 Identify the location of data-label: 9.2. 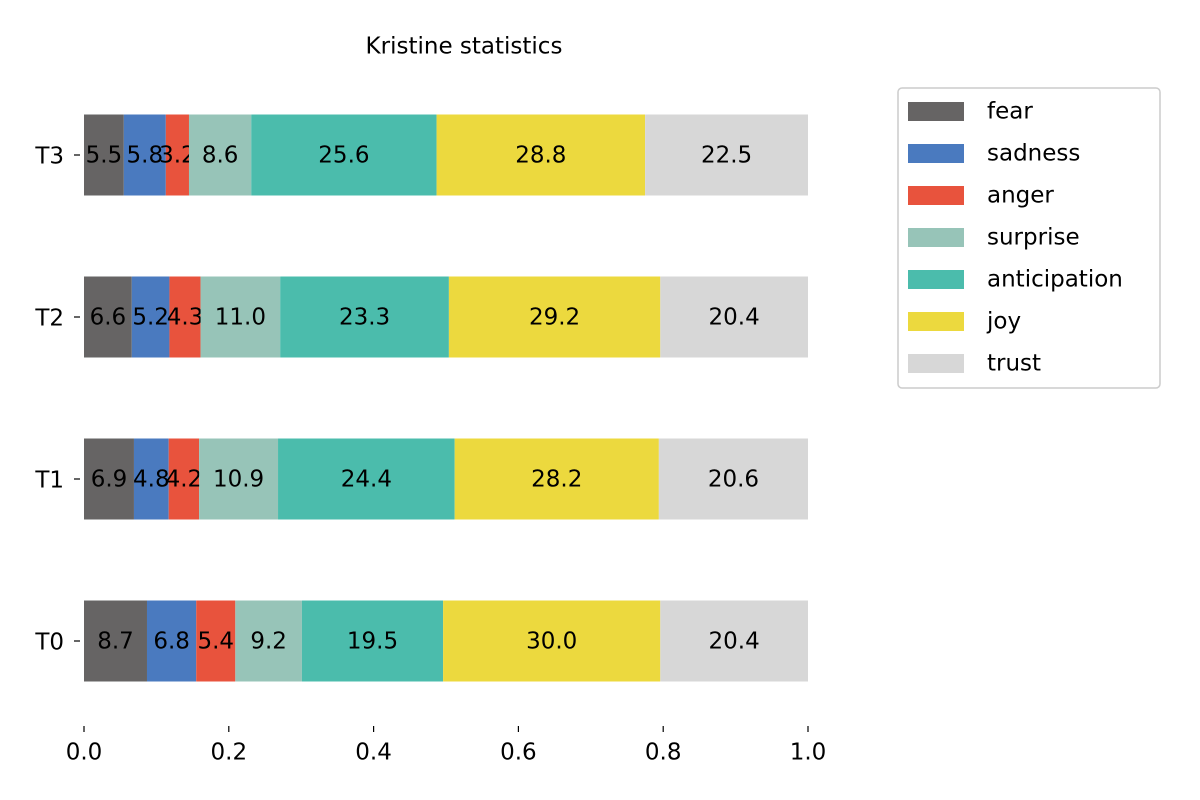
(268, 642).